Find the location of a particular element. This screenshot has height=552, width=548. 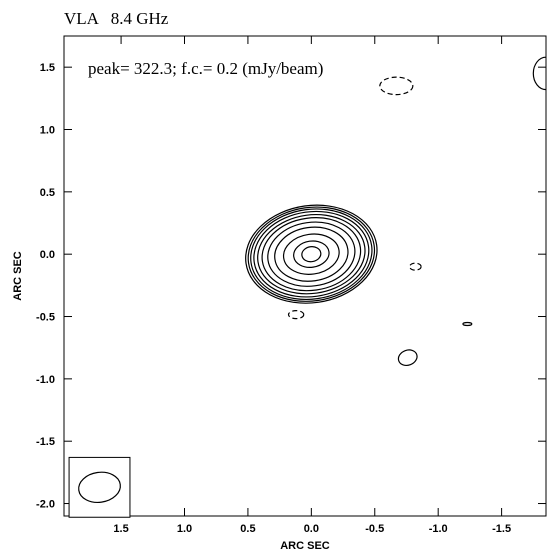

x-tick-labels: 1.5 1.0 0.5 0.0 -0.5 -1.0 -1.5 is located at coordinates (312, 529).